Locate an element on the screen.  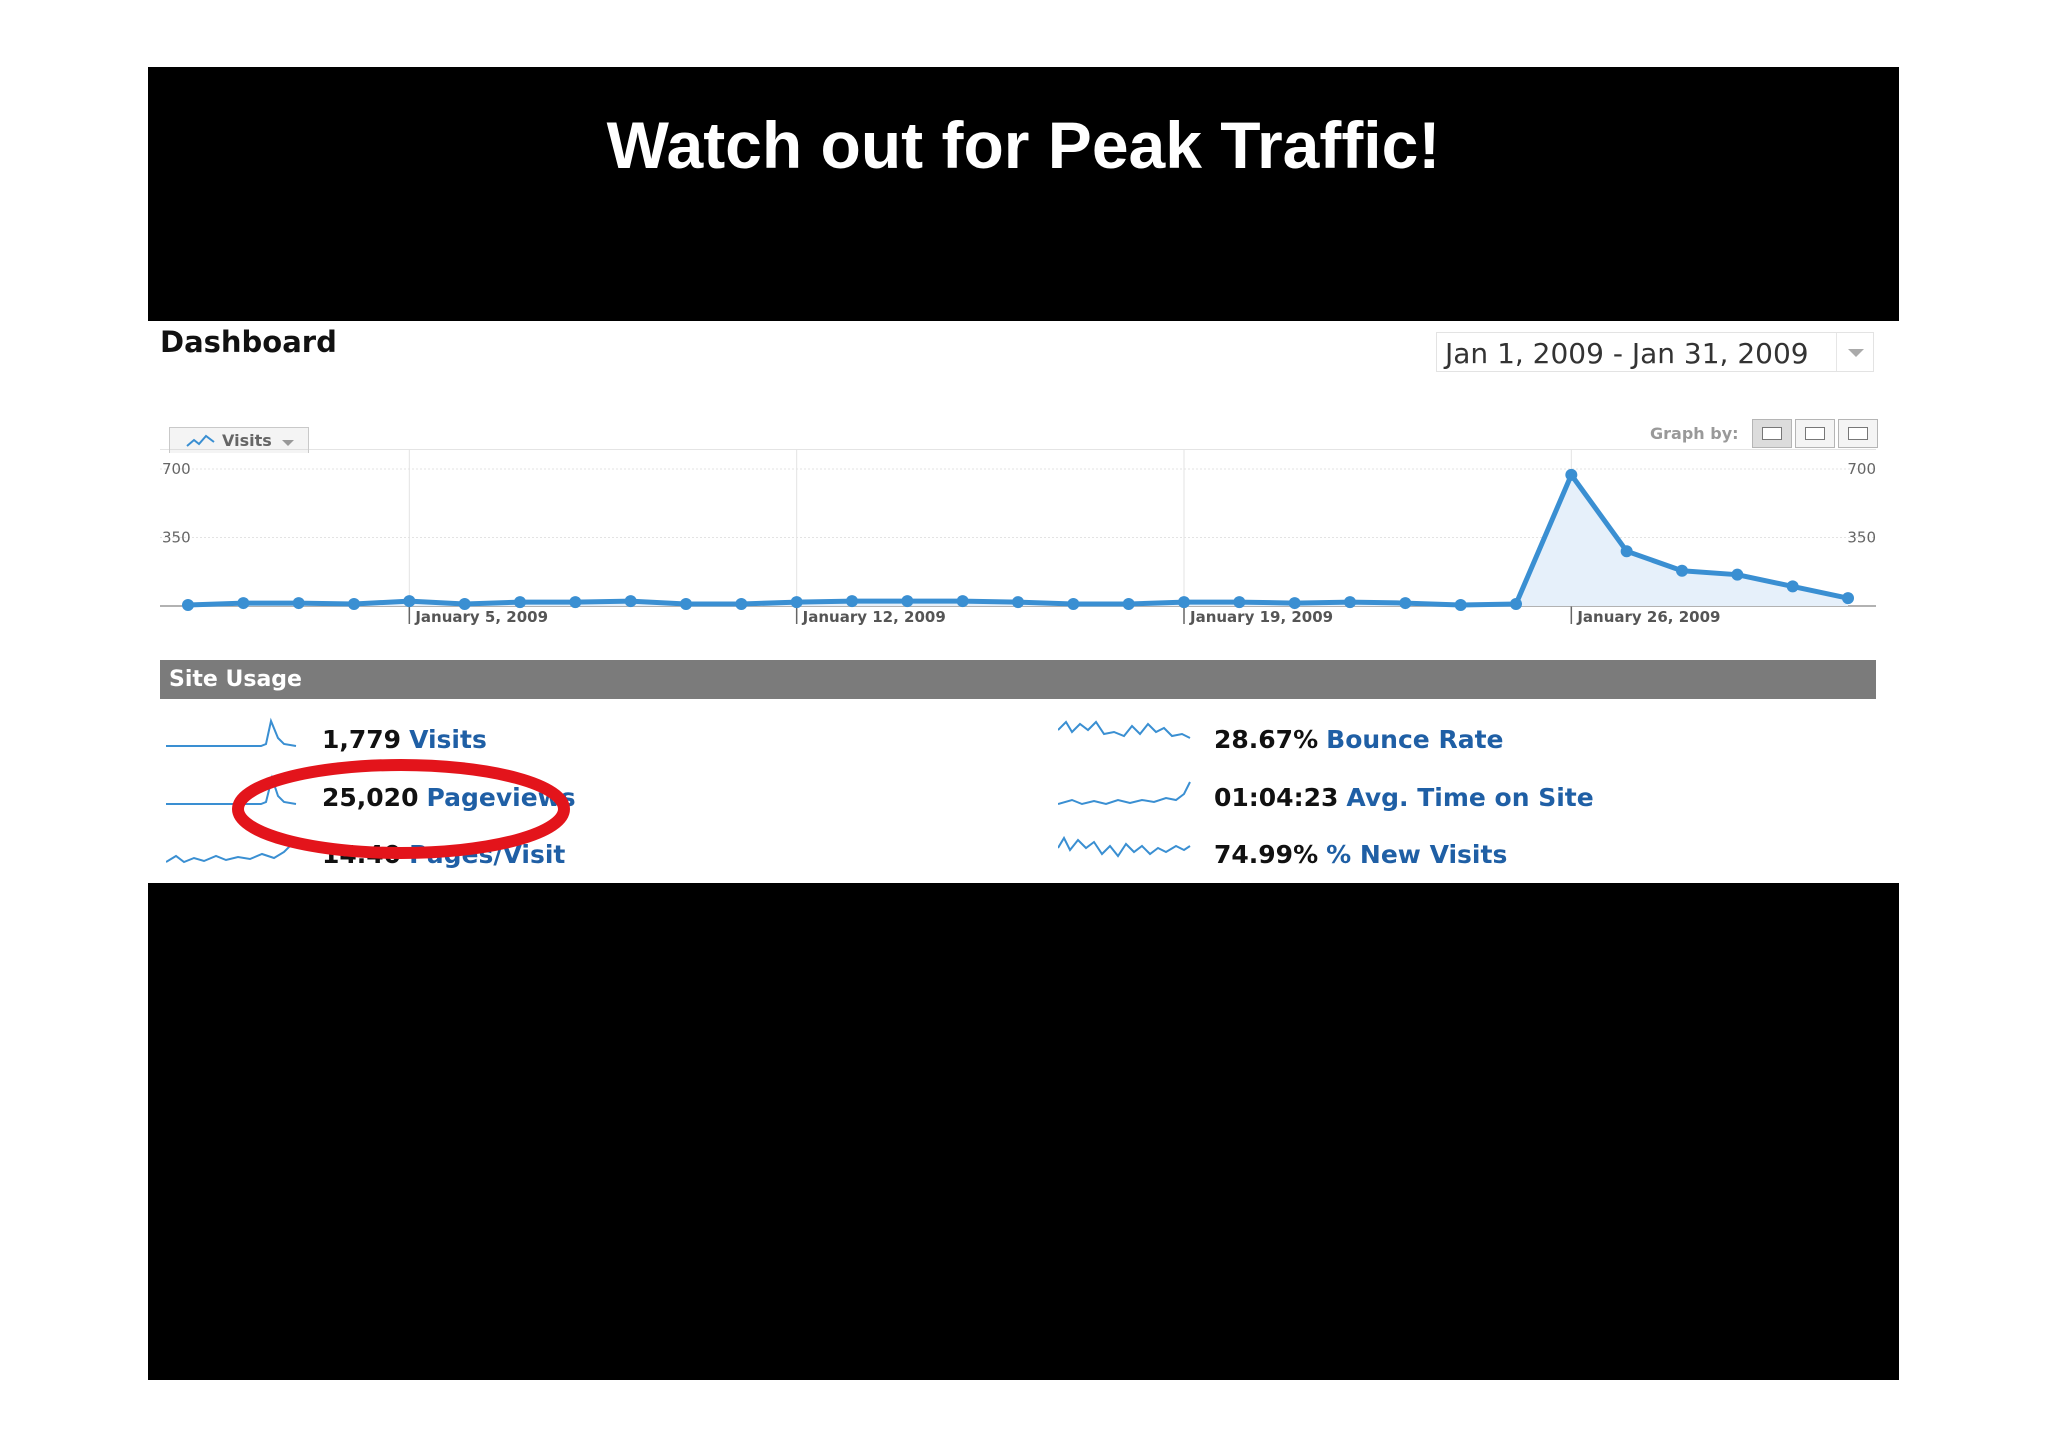
page-title: Dashboard is located at coordinates (248, 342).